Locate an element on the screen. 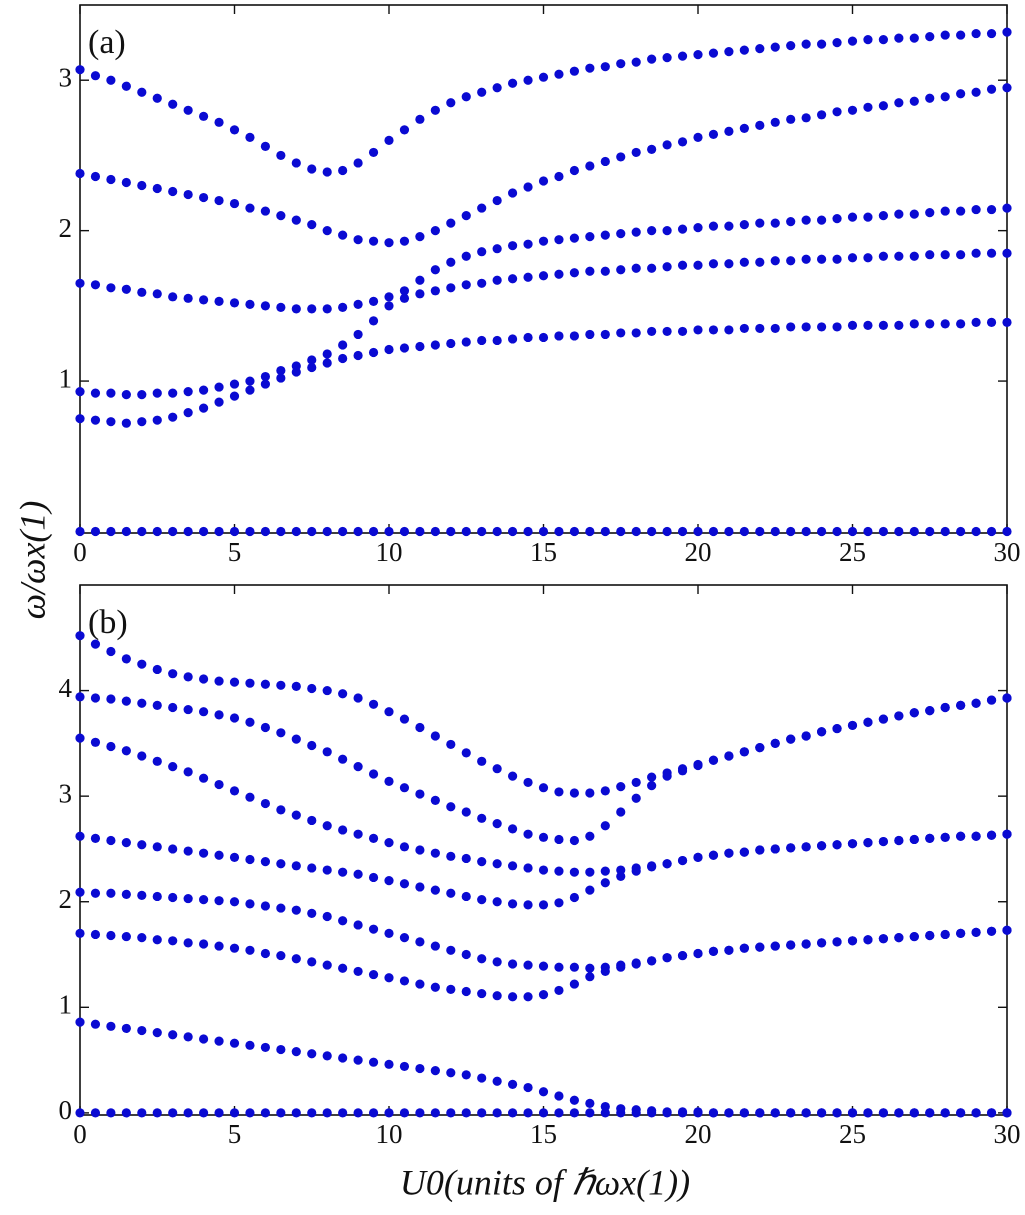  y-tick-label: 1 is located at coordinates (66, 1005).